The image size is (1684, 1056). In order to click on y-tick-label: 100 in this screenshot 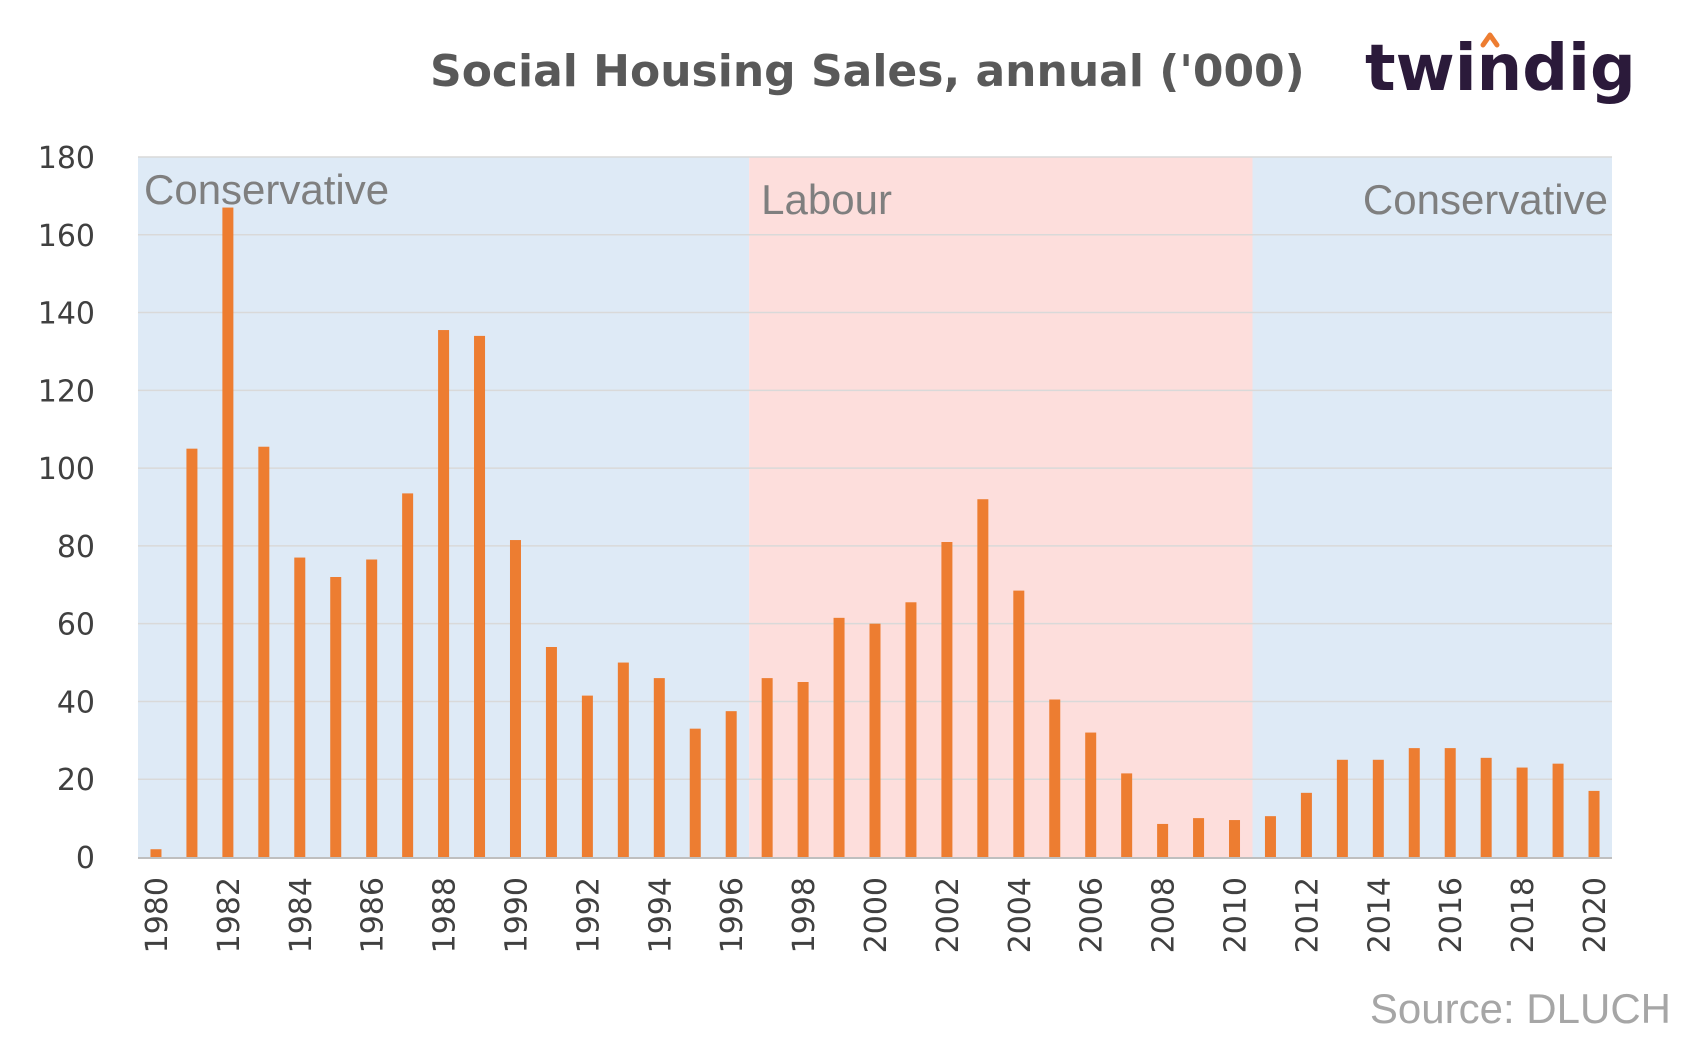, I will do `click(66, 469)`.